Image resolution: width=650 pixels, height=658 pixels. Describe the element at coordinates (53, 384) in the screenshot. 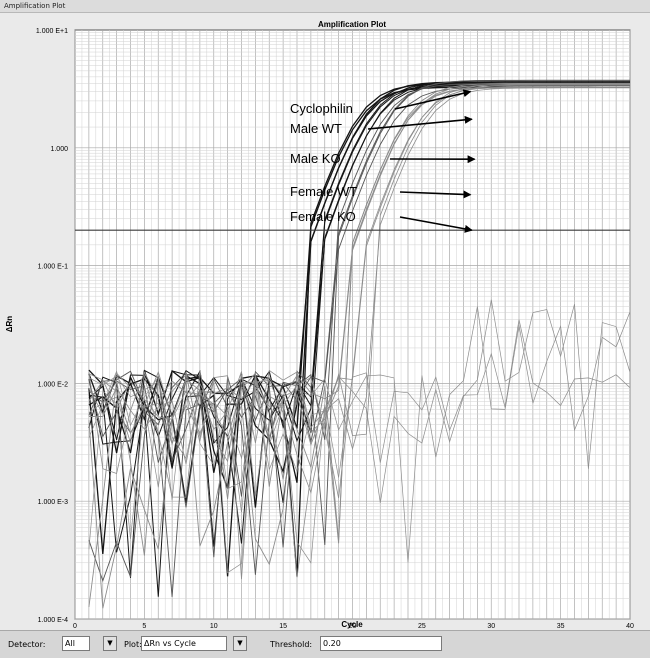

I see `y-tick-label: 1.000 E-2` at that location.